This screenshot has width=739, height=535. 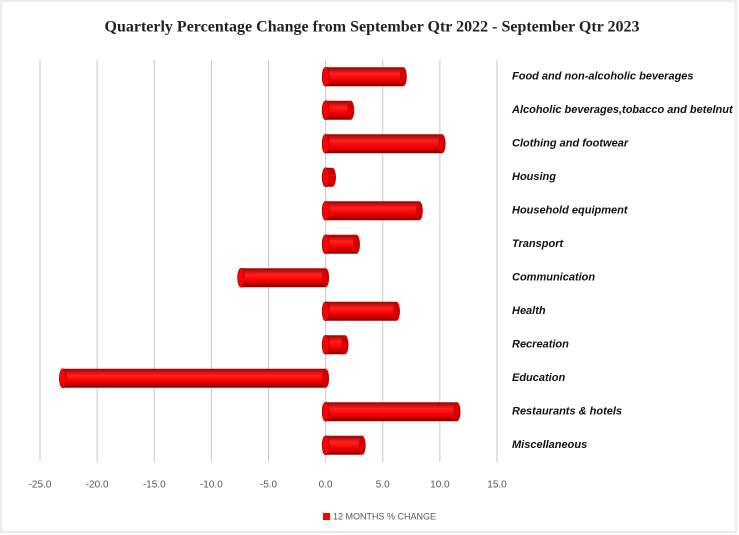 What do you see at coordinates (269, 485) in the screenshot?
I see `x-tick-label: -5.0` at bounding box center [269, 485].